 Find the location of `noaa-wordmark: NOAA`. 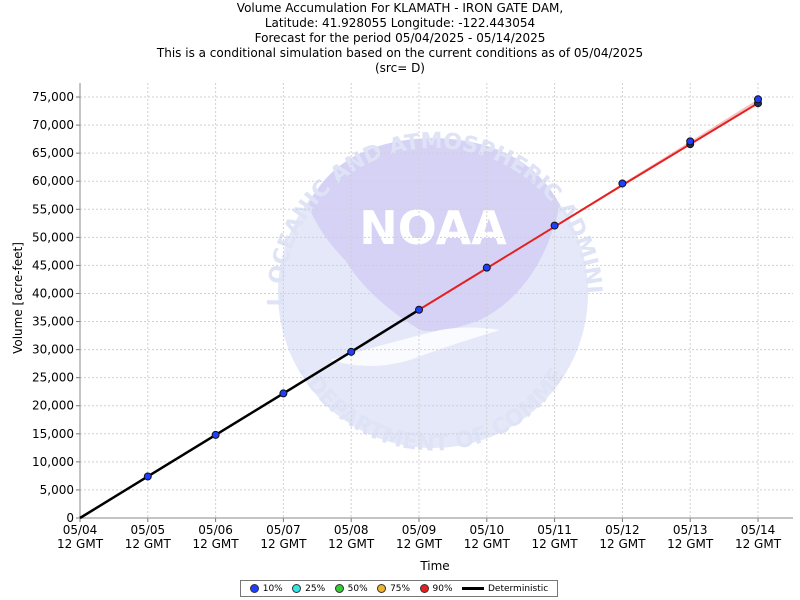

noaa-wordmark: NOAA is located at coordinates (433, 228).